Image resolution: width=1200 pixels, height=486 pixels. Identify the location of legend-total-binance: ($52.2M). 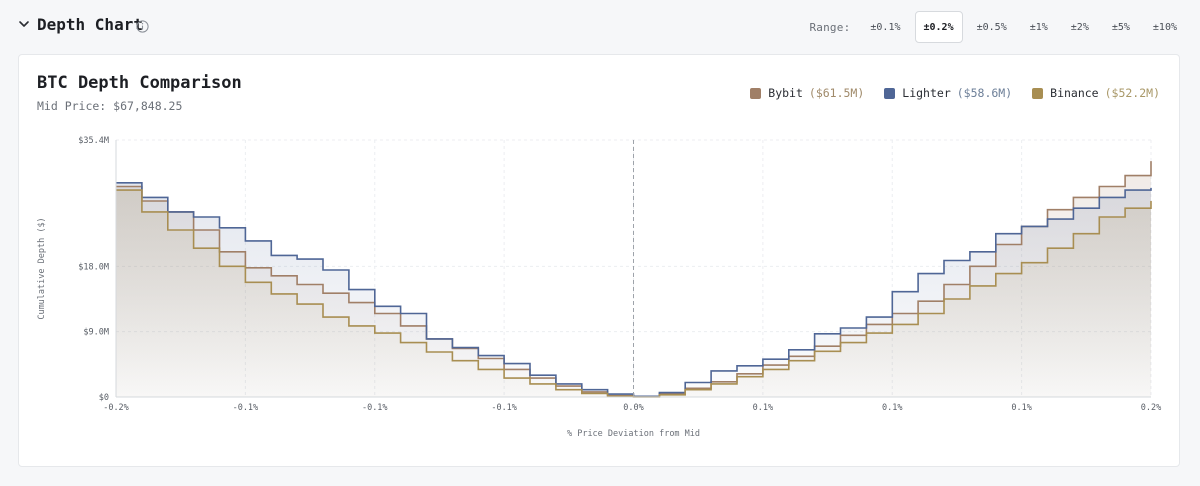
(1132, 93).